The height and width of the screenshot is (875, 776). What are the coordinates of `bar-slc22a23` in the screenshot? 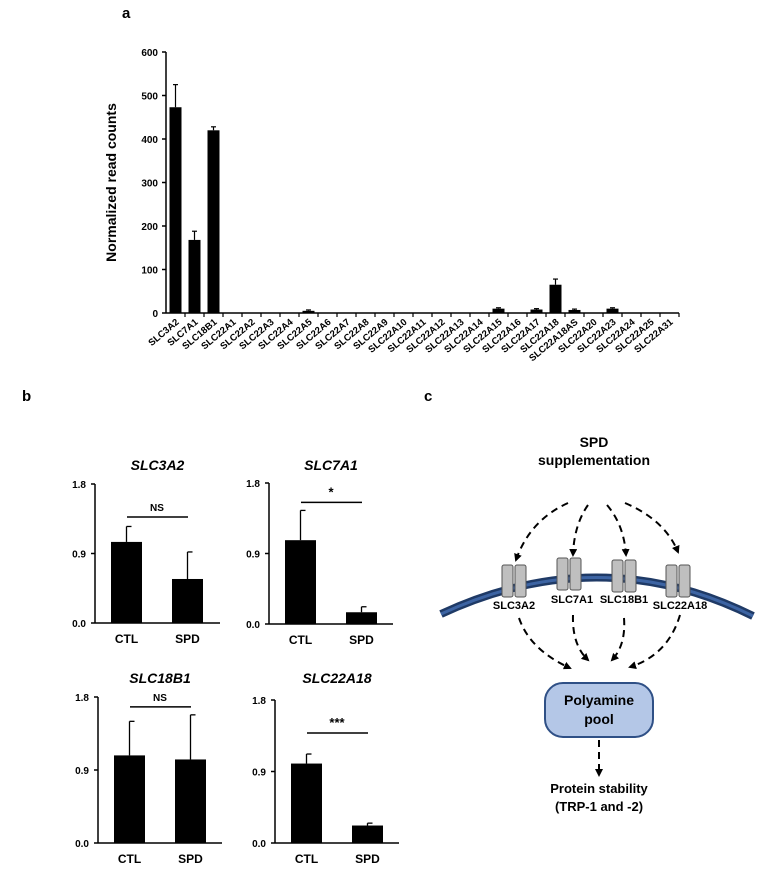 It's located at (612, 310).